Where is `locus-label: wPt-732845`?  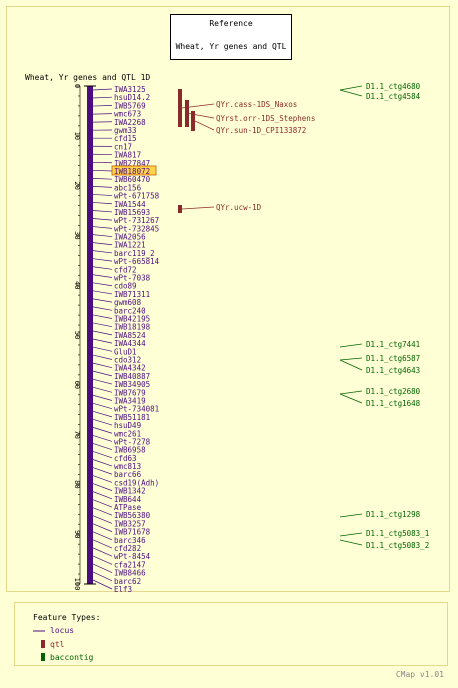
locus-label: wPt-732845 is located at coordinates (136, 228).